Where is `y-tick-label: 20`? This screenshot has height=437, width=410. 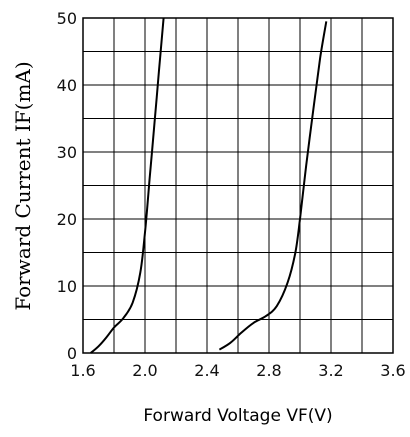 y-tick-label: 20 is located at coordinates (67, 219).